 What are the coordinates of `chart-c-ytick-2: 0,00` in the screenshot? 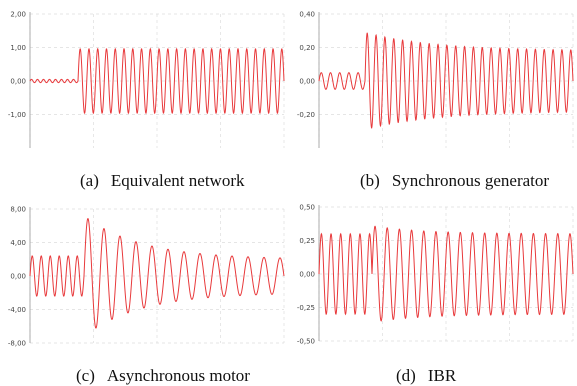 It's located at (18, 277).